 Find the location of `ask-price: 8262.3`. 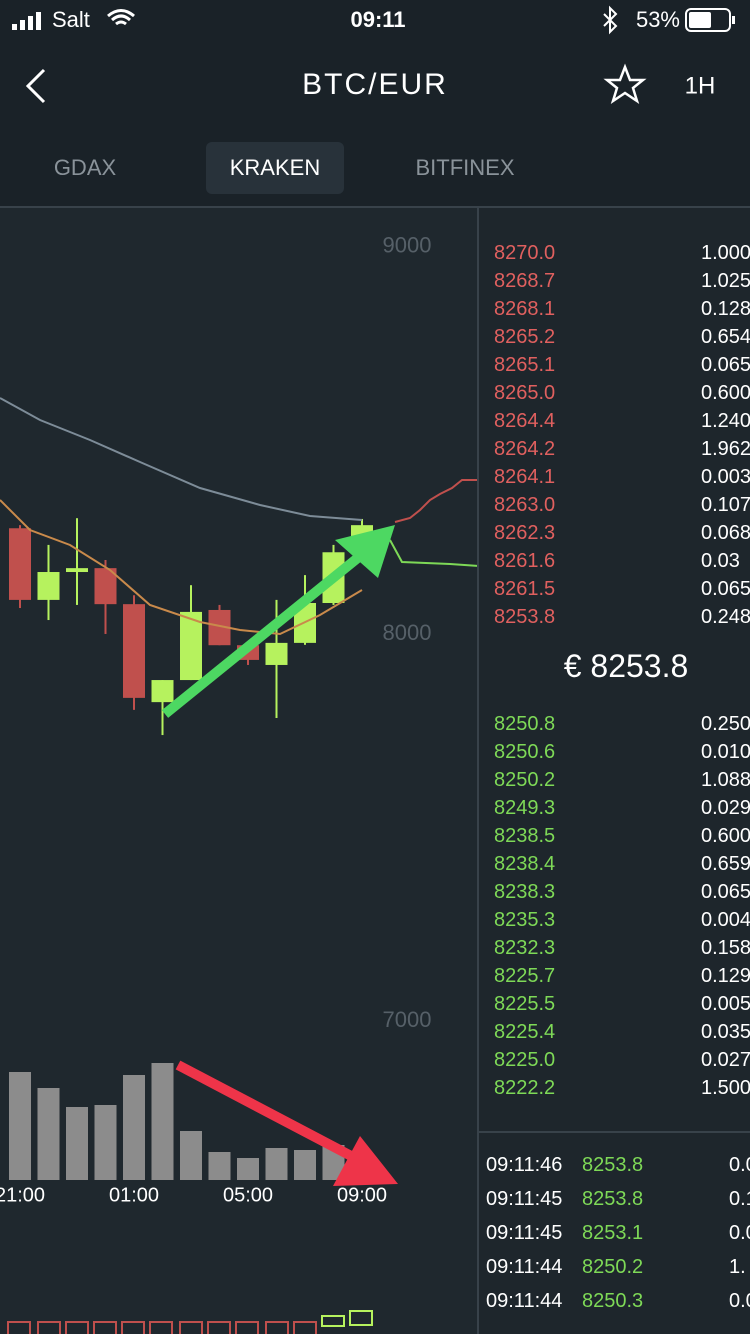

ask-price: 8262.3 is located at coordinates (525, 533).